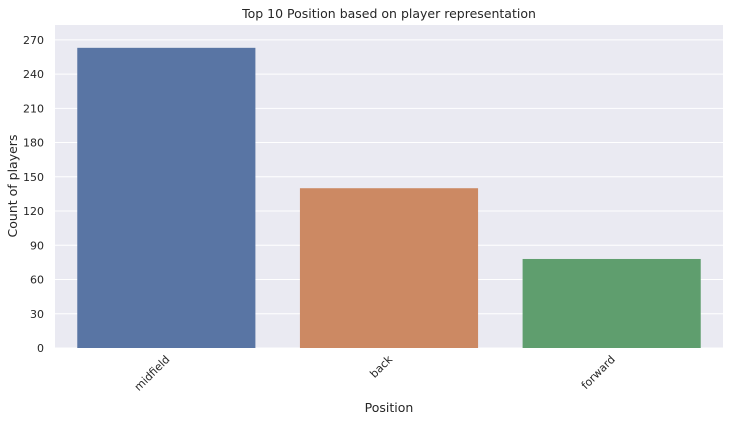 The image size is (731, 421). Describe the element at coordinates (37, 245) in the screenshot. I see `y-tick-label: 90` at that location.